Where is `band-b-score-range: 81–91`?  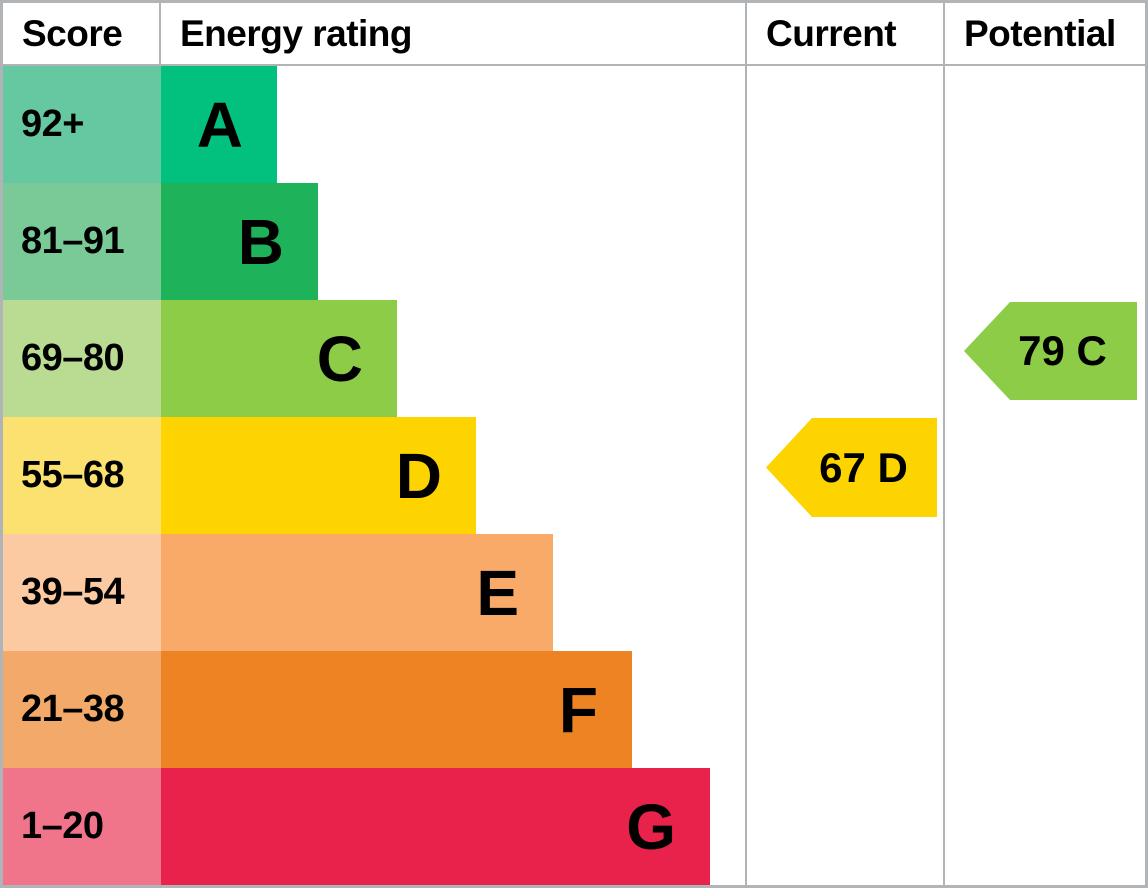
band-b-score-range: 81–91 is located at coordinates (82, 241).